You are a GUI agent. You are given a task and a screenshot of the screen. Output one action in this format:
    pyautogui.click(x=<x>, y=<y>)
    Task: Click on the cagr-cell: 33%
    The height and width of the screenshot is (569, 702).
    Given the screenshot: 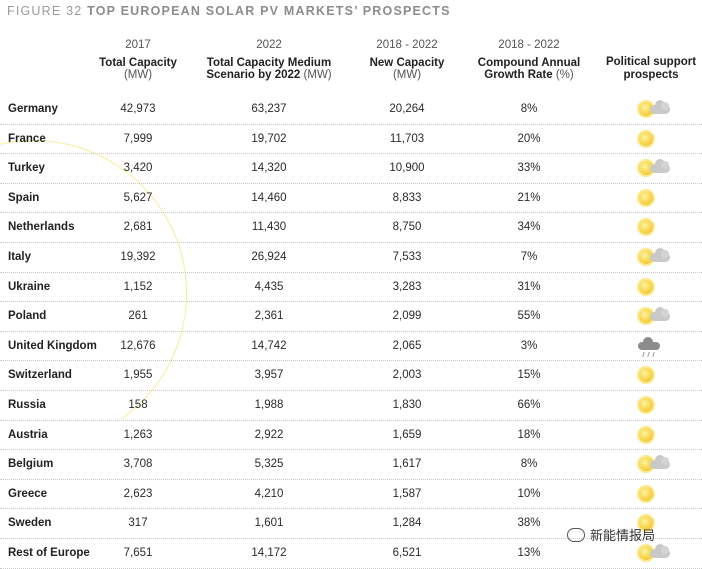 What is the action you would take?
    pyautogui.click(x=529, y=168)
    